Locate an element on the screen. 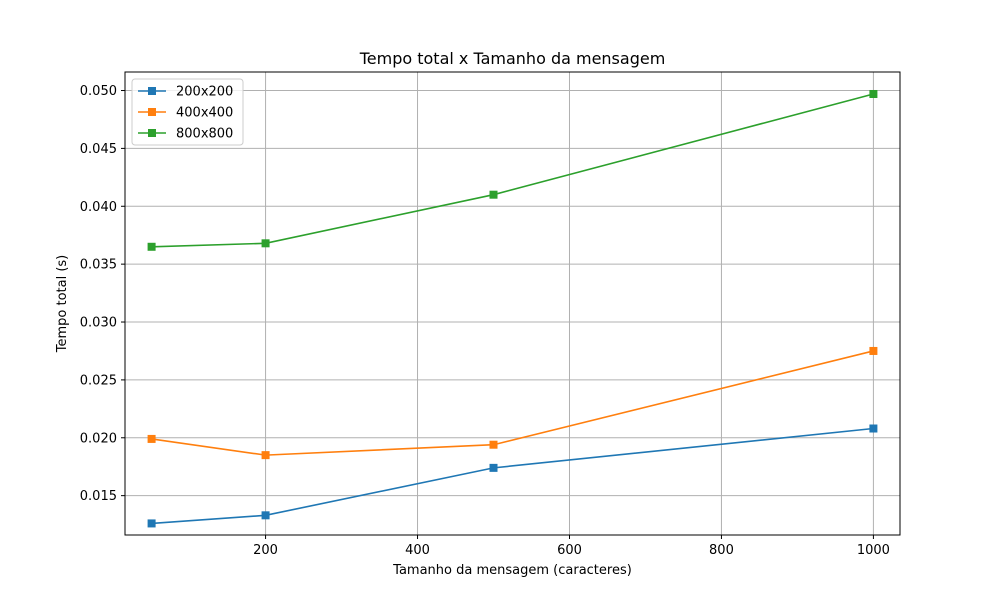 Image resolution: width=1000 pixels, height=600 pixels. legend-label: 400x400 is located at coordinates (204, 113).